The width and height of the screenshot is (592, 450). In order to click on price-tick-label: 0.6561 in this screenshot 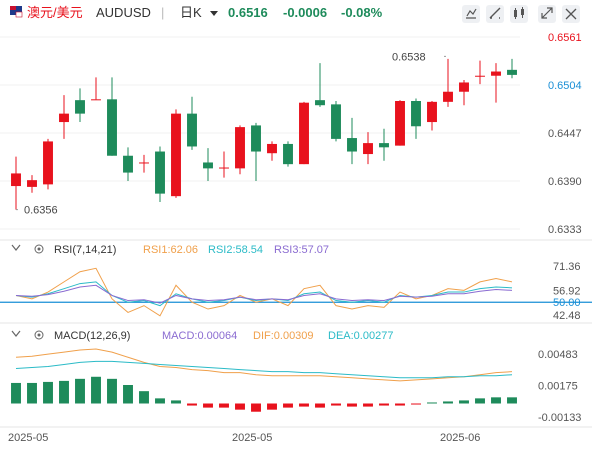, I will do `click(565, 38)`.